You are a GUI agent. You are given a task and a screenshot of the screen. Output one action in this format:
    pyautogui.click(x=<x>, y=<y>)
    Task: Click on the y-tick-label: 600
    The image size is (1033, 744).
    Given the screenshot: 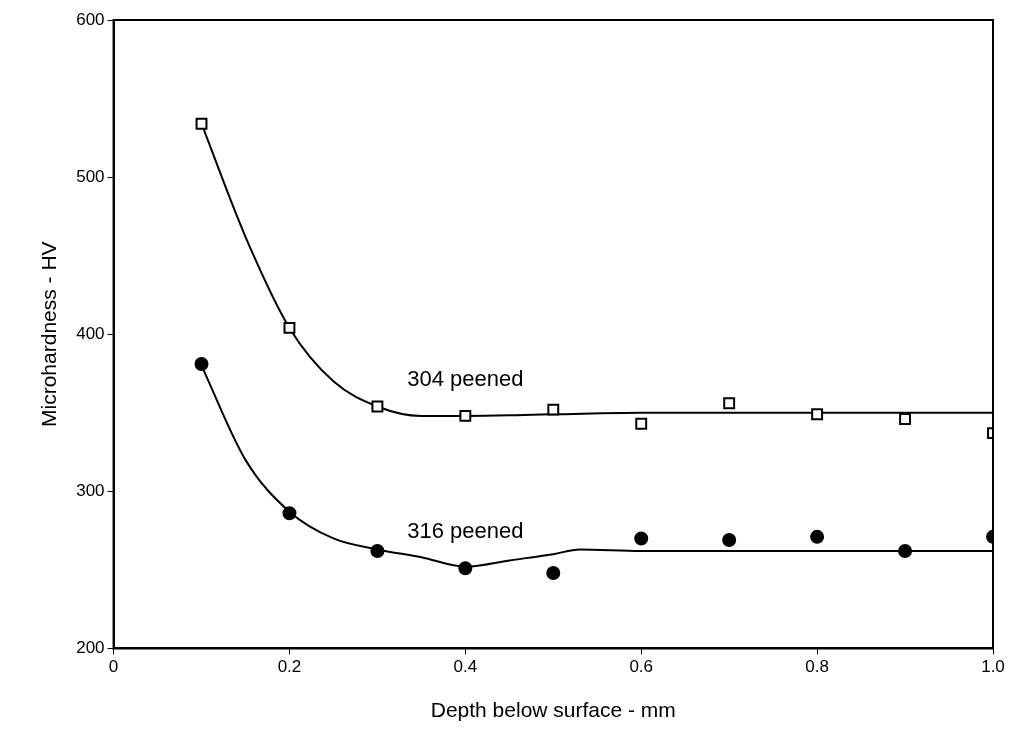 What is the action you would take?
    pyautogui.click(x=90, y=19)
    